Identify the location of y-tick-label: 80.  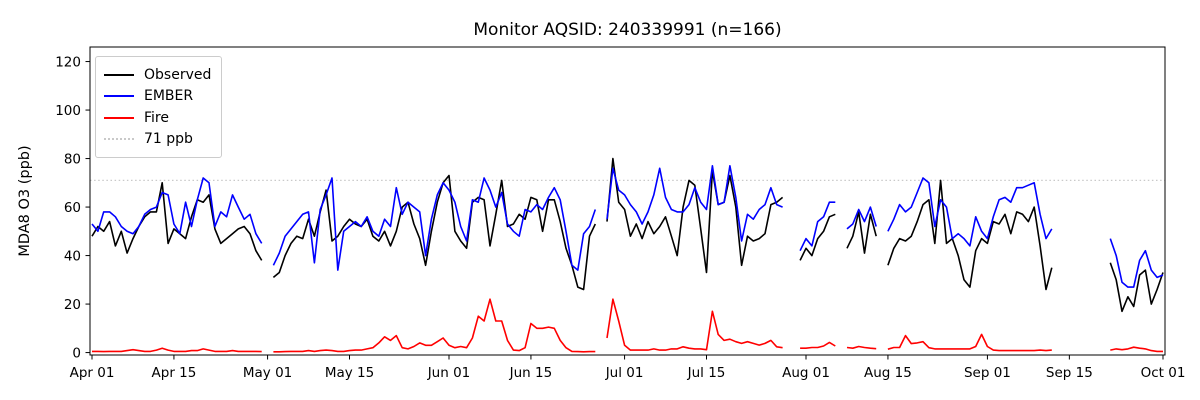
(72, 159).